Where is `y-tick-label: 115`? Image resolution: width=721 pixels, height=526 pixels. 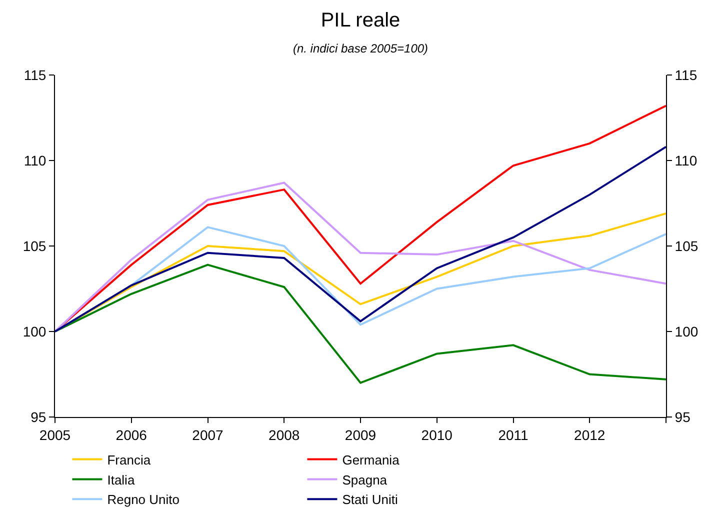 y-tick-label: 115 is located at coordinates (35, 74).